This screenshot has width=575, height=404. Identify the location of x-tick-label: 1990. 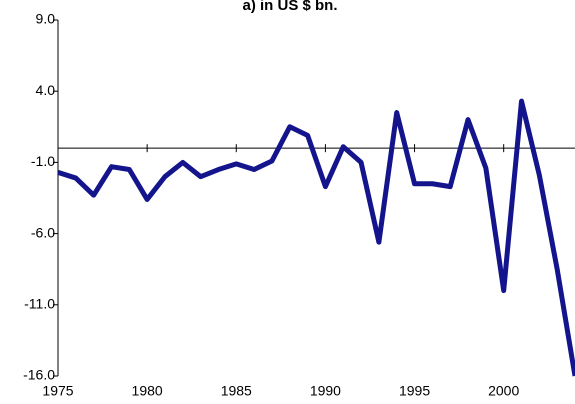
(325, 391).